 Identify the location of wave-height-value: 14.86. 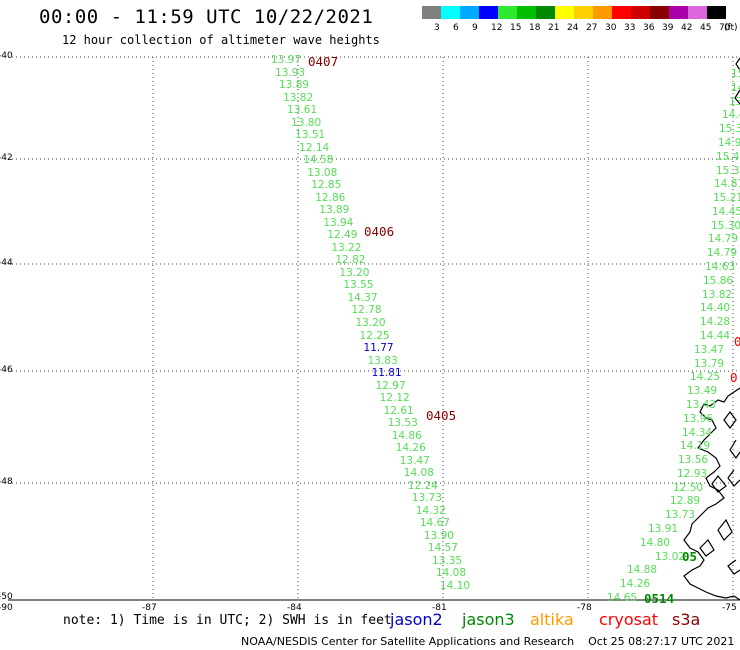
(406, 435).